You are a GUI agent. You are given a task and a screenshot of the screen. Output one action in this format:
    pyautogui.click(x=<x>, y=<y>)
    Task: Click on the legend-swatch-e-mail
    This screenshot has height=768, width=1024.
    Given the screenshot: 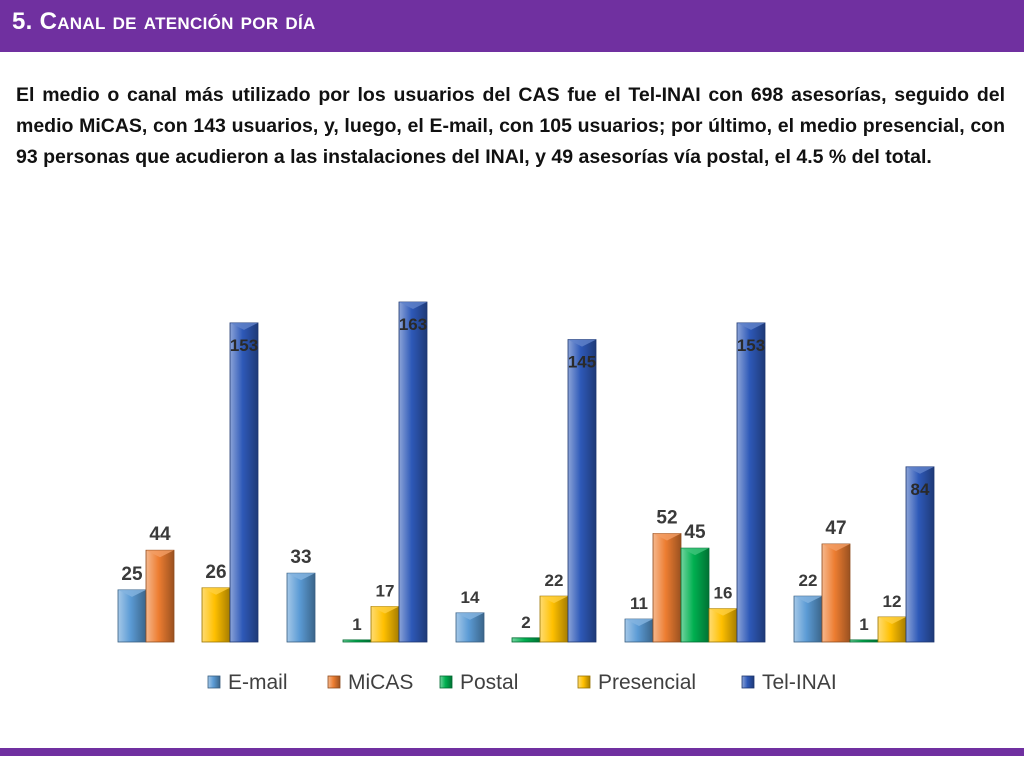 What is the action you would take?
    pyautogui.click(x=214, y=682)
    